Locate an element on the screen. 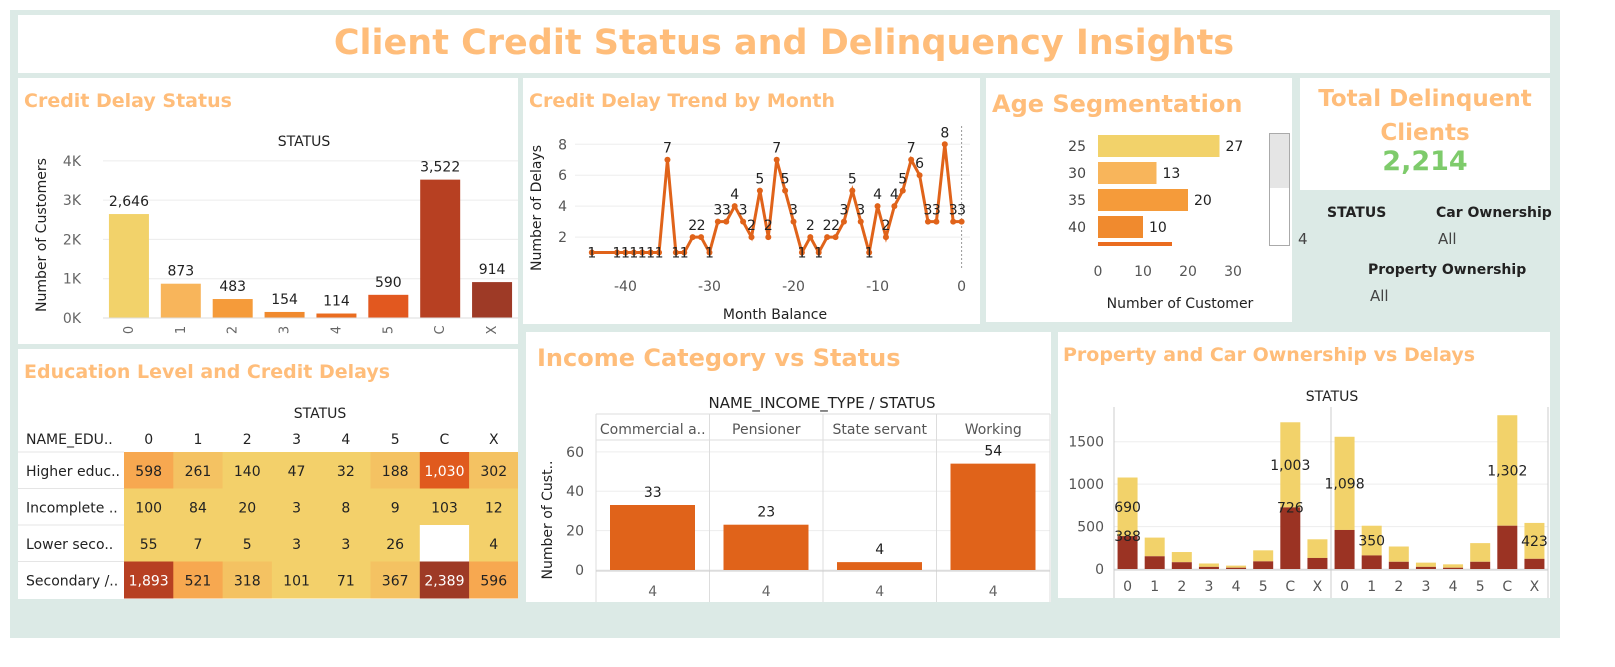  y-tick-label: 35 is located at coordinates (1077, 201).